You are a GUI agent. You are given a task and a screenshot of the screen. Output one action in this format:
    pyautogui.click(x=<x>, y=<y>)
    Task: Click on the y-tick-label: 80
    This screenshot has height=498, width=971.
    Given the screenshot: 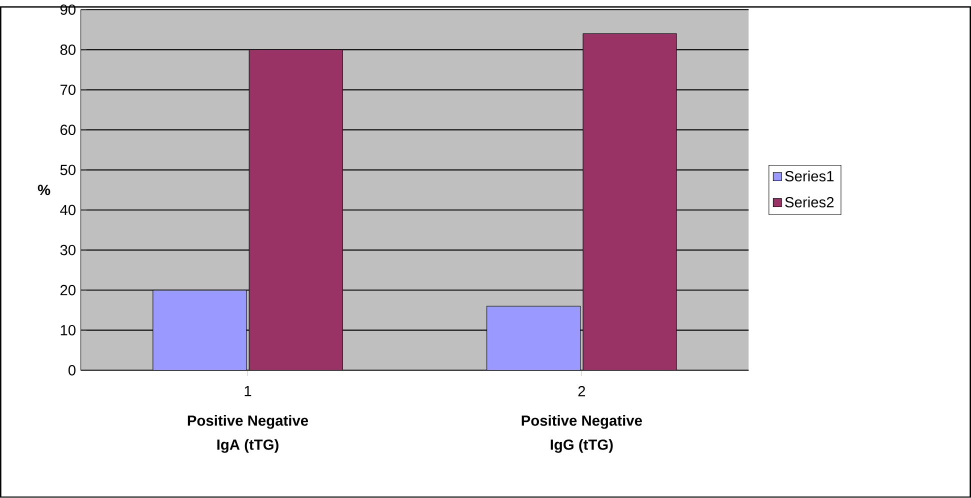 What is the action you would take?
    pyautogui.click(x=68, y=50)
    